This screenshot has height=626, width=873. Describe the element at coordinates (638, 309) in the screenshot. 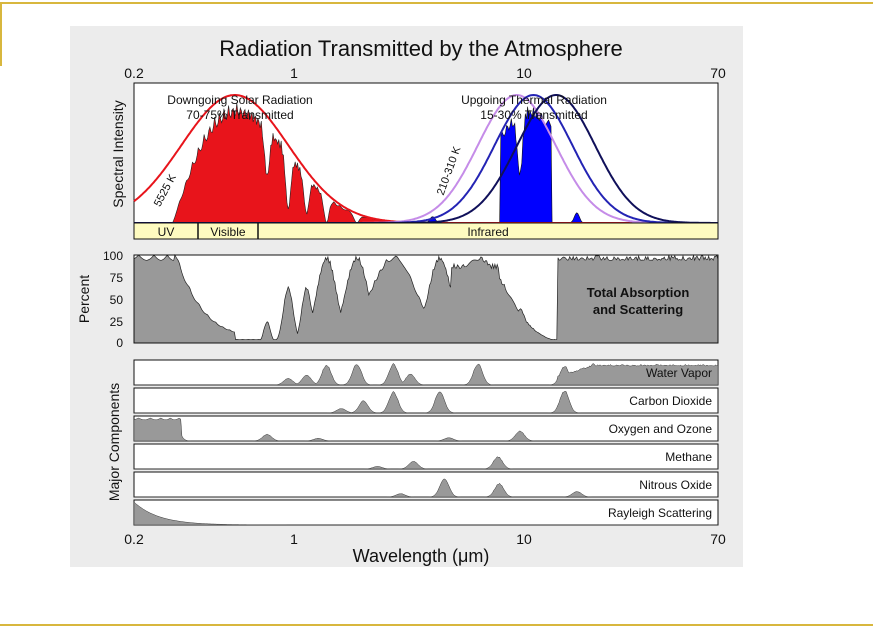

I see `total-label-line2: and Scattering` at that location.